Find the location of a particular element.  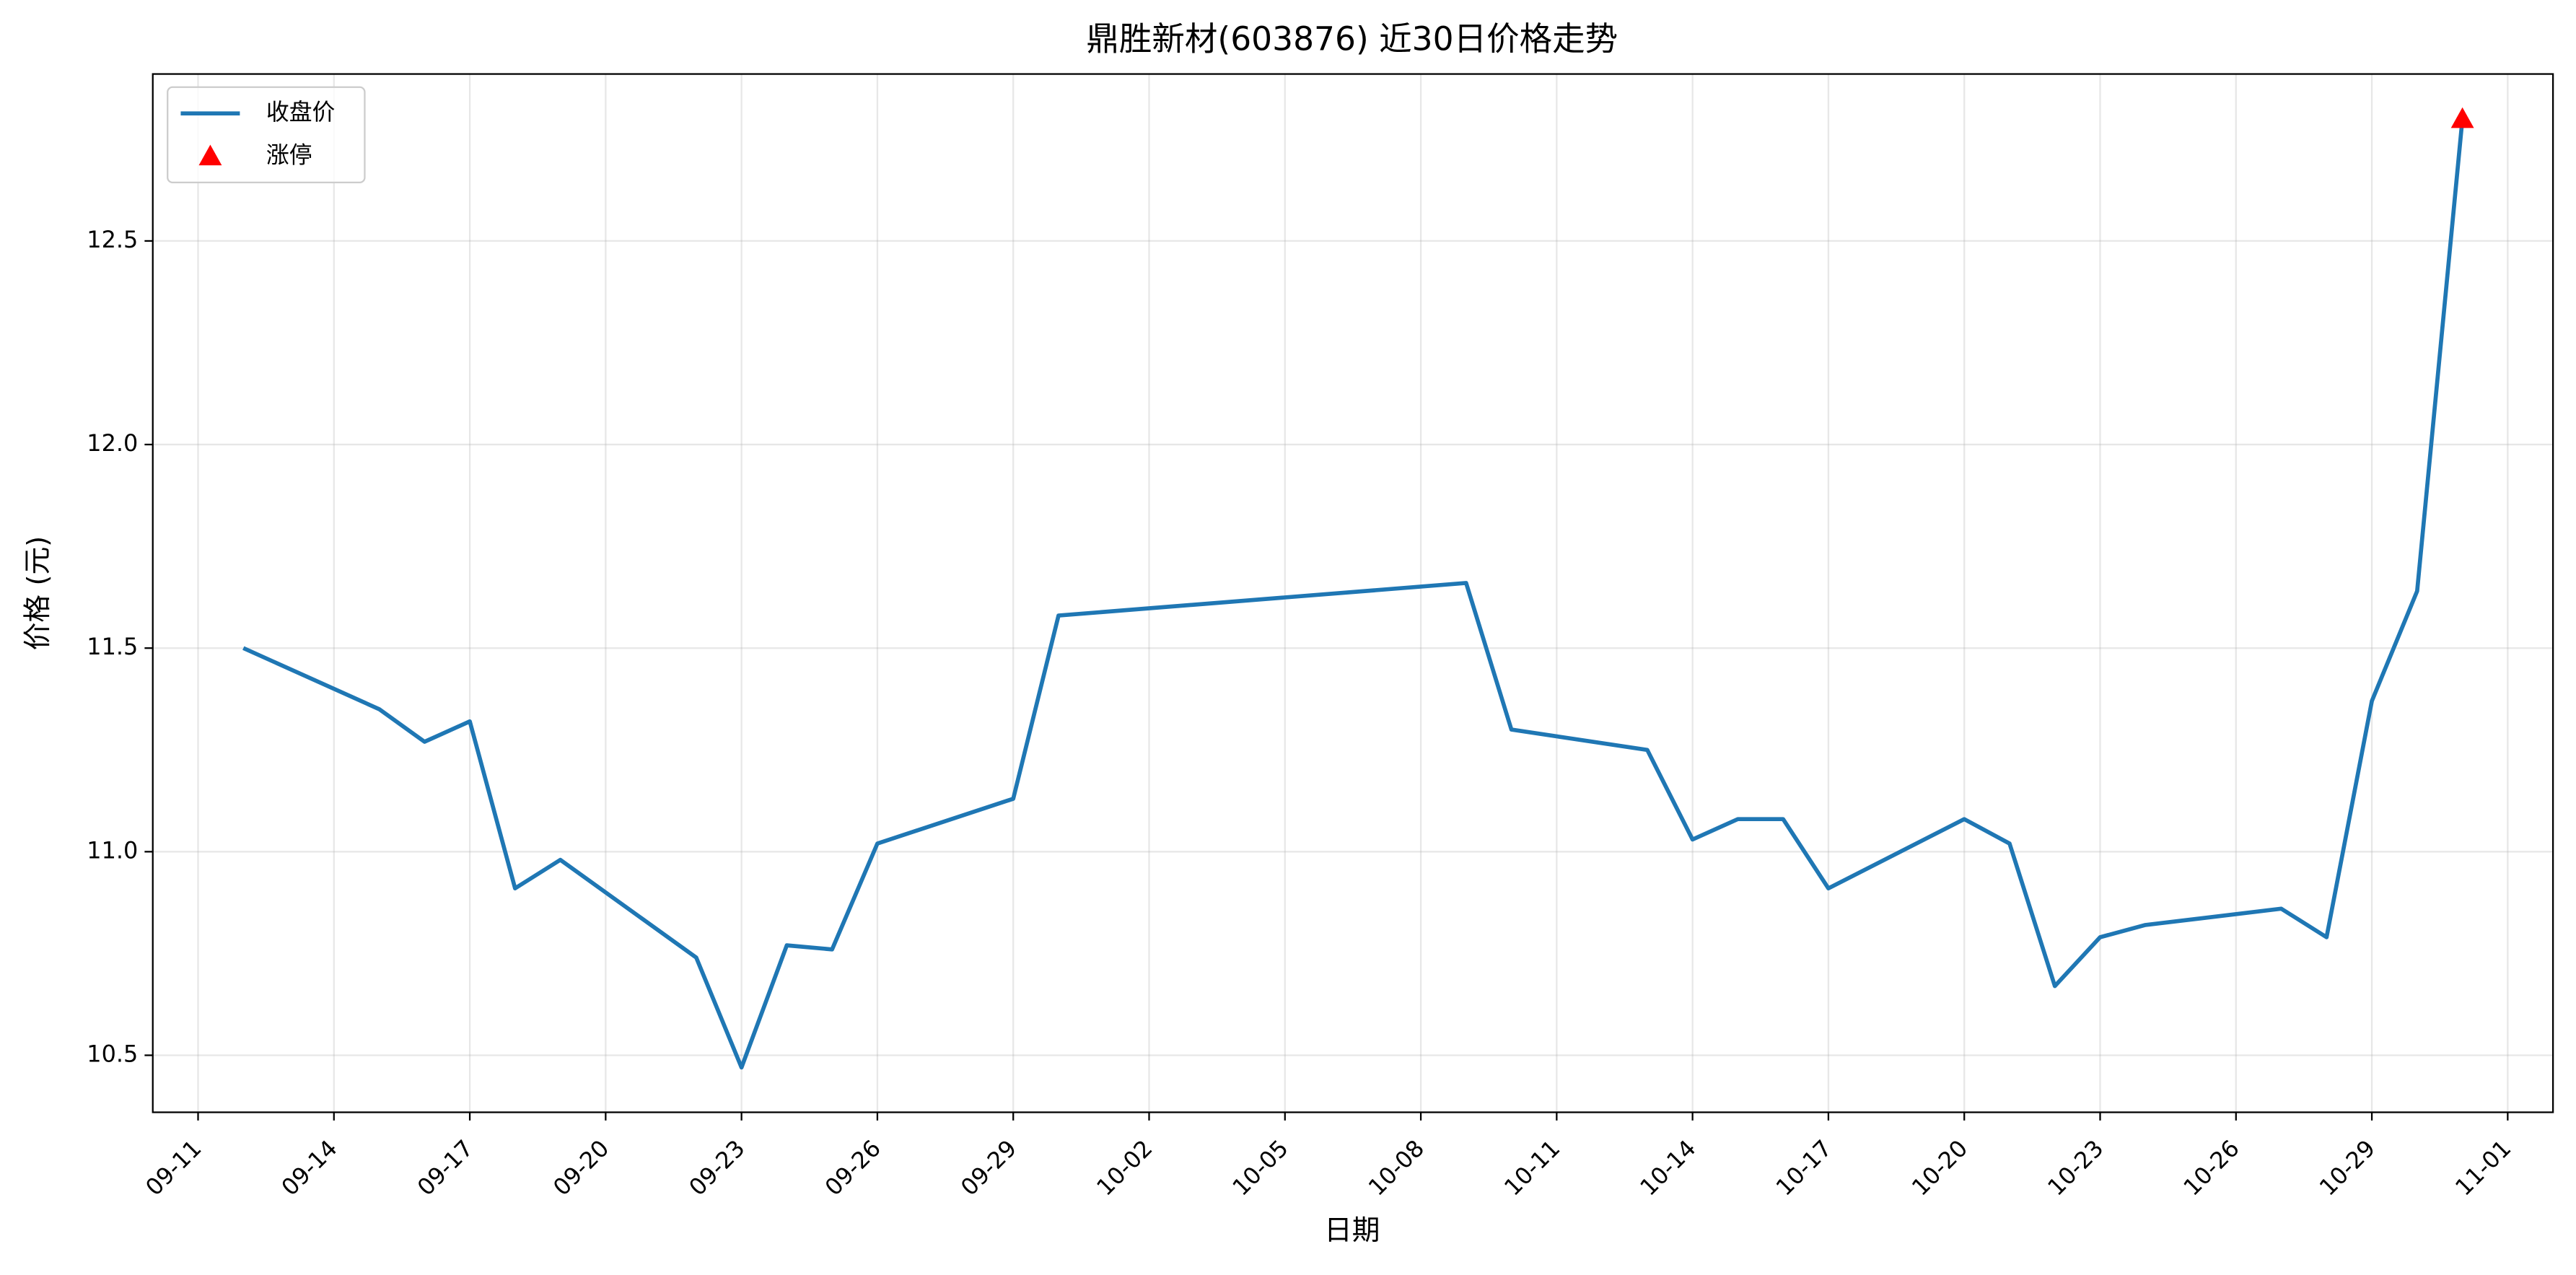

y-tick-label: 12.5 is located at coordinates (112, 240).